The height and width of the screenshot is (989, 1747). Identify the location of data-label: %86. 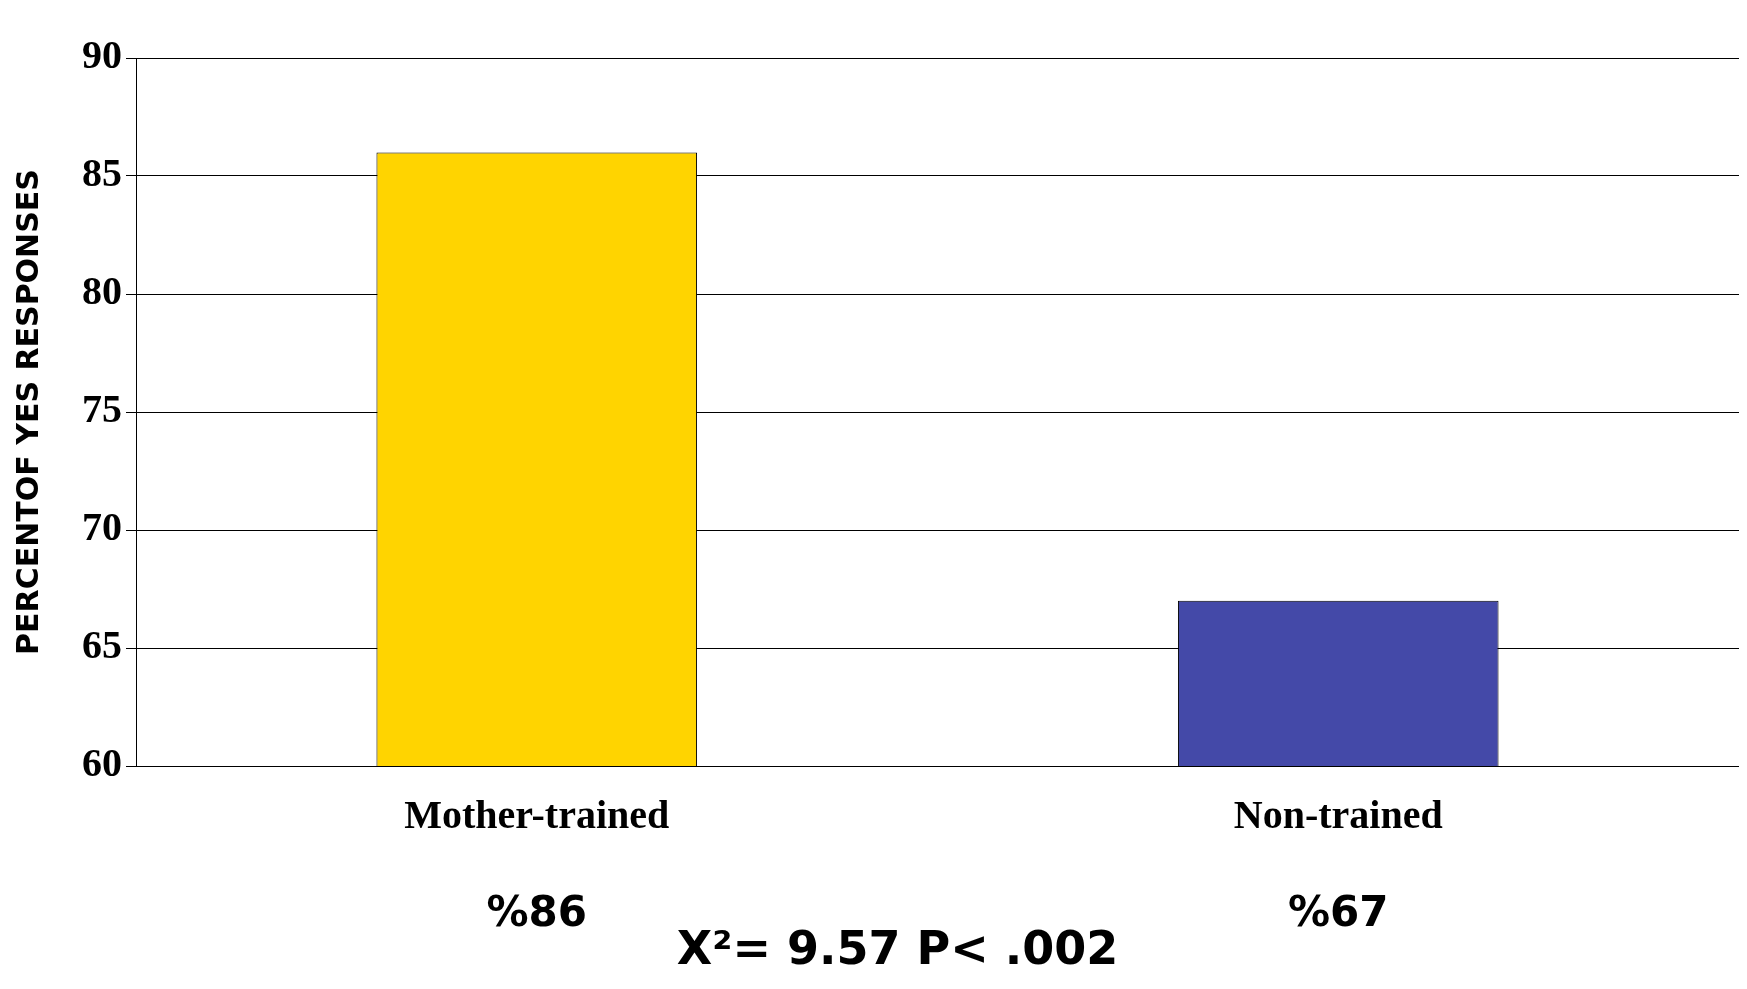
(537, 911).